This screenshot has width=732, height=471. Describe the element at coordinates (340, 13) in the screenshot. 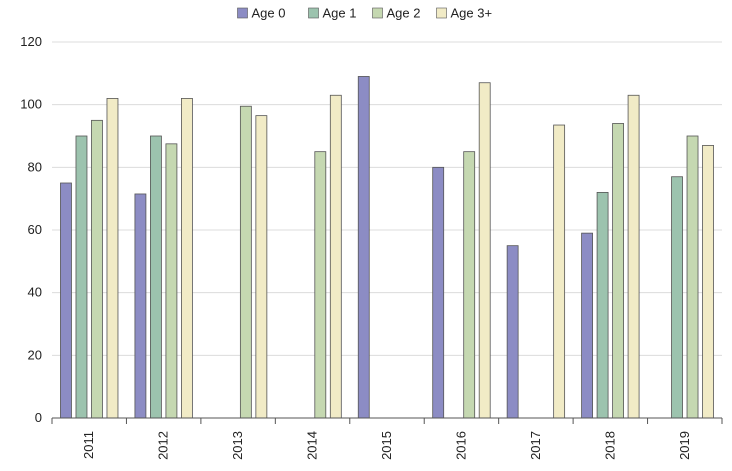

I see `legend-label: Age 1` at that location.